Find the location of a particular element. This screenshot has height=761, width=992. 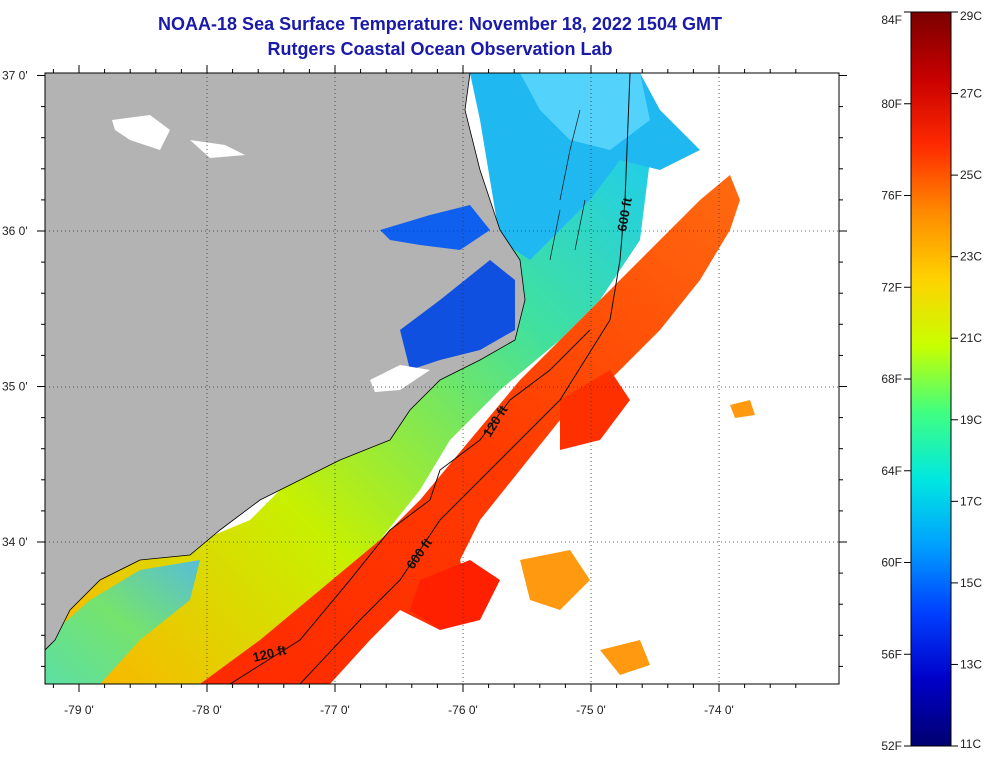

map-subtitle: Rutgers Coastal Ocean Observation Lab is located at coordinates (440, 49).